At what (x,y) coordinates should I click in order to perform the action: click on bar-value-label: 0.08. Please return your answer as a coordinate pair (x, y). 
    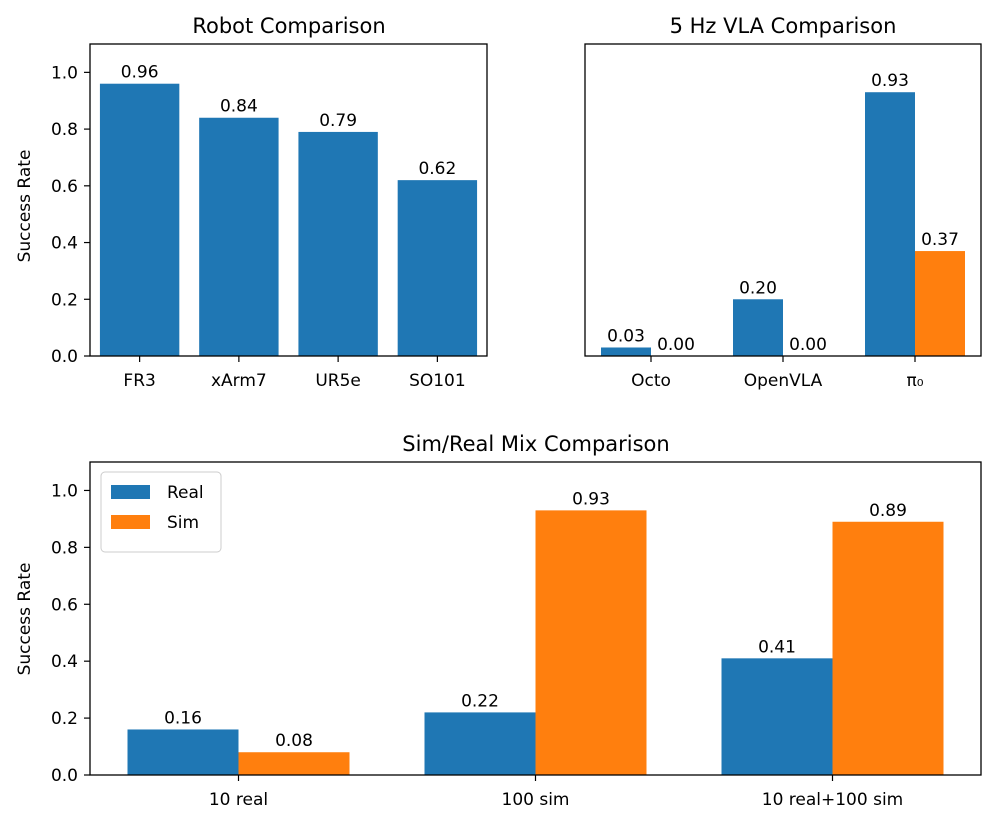
    Looking at the image, I should click on (294, 741).